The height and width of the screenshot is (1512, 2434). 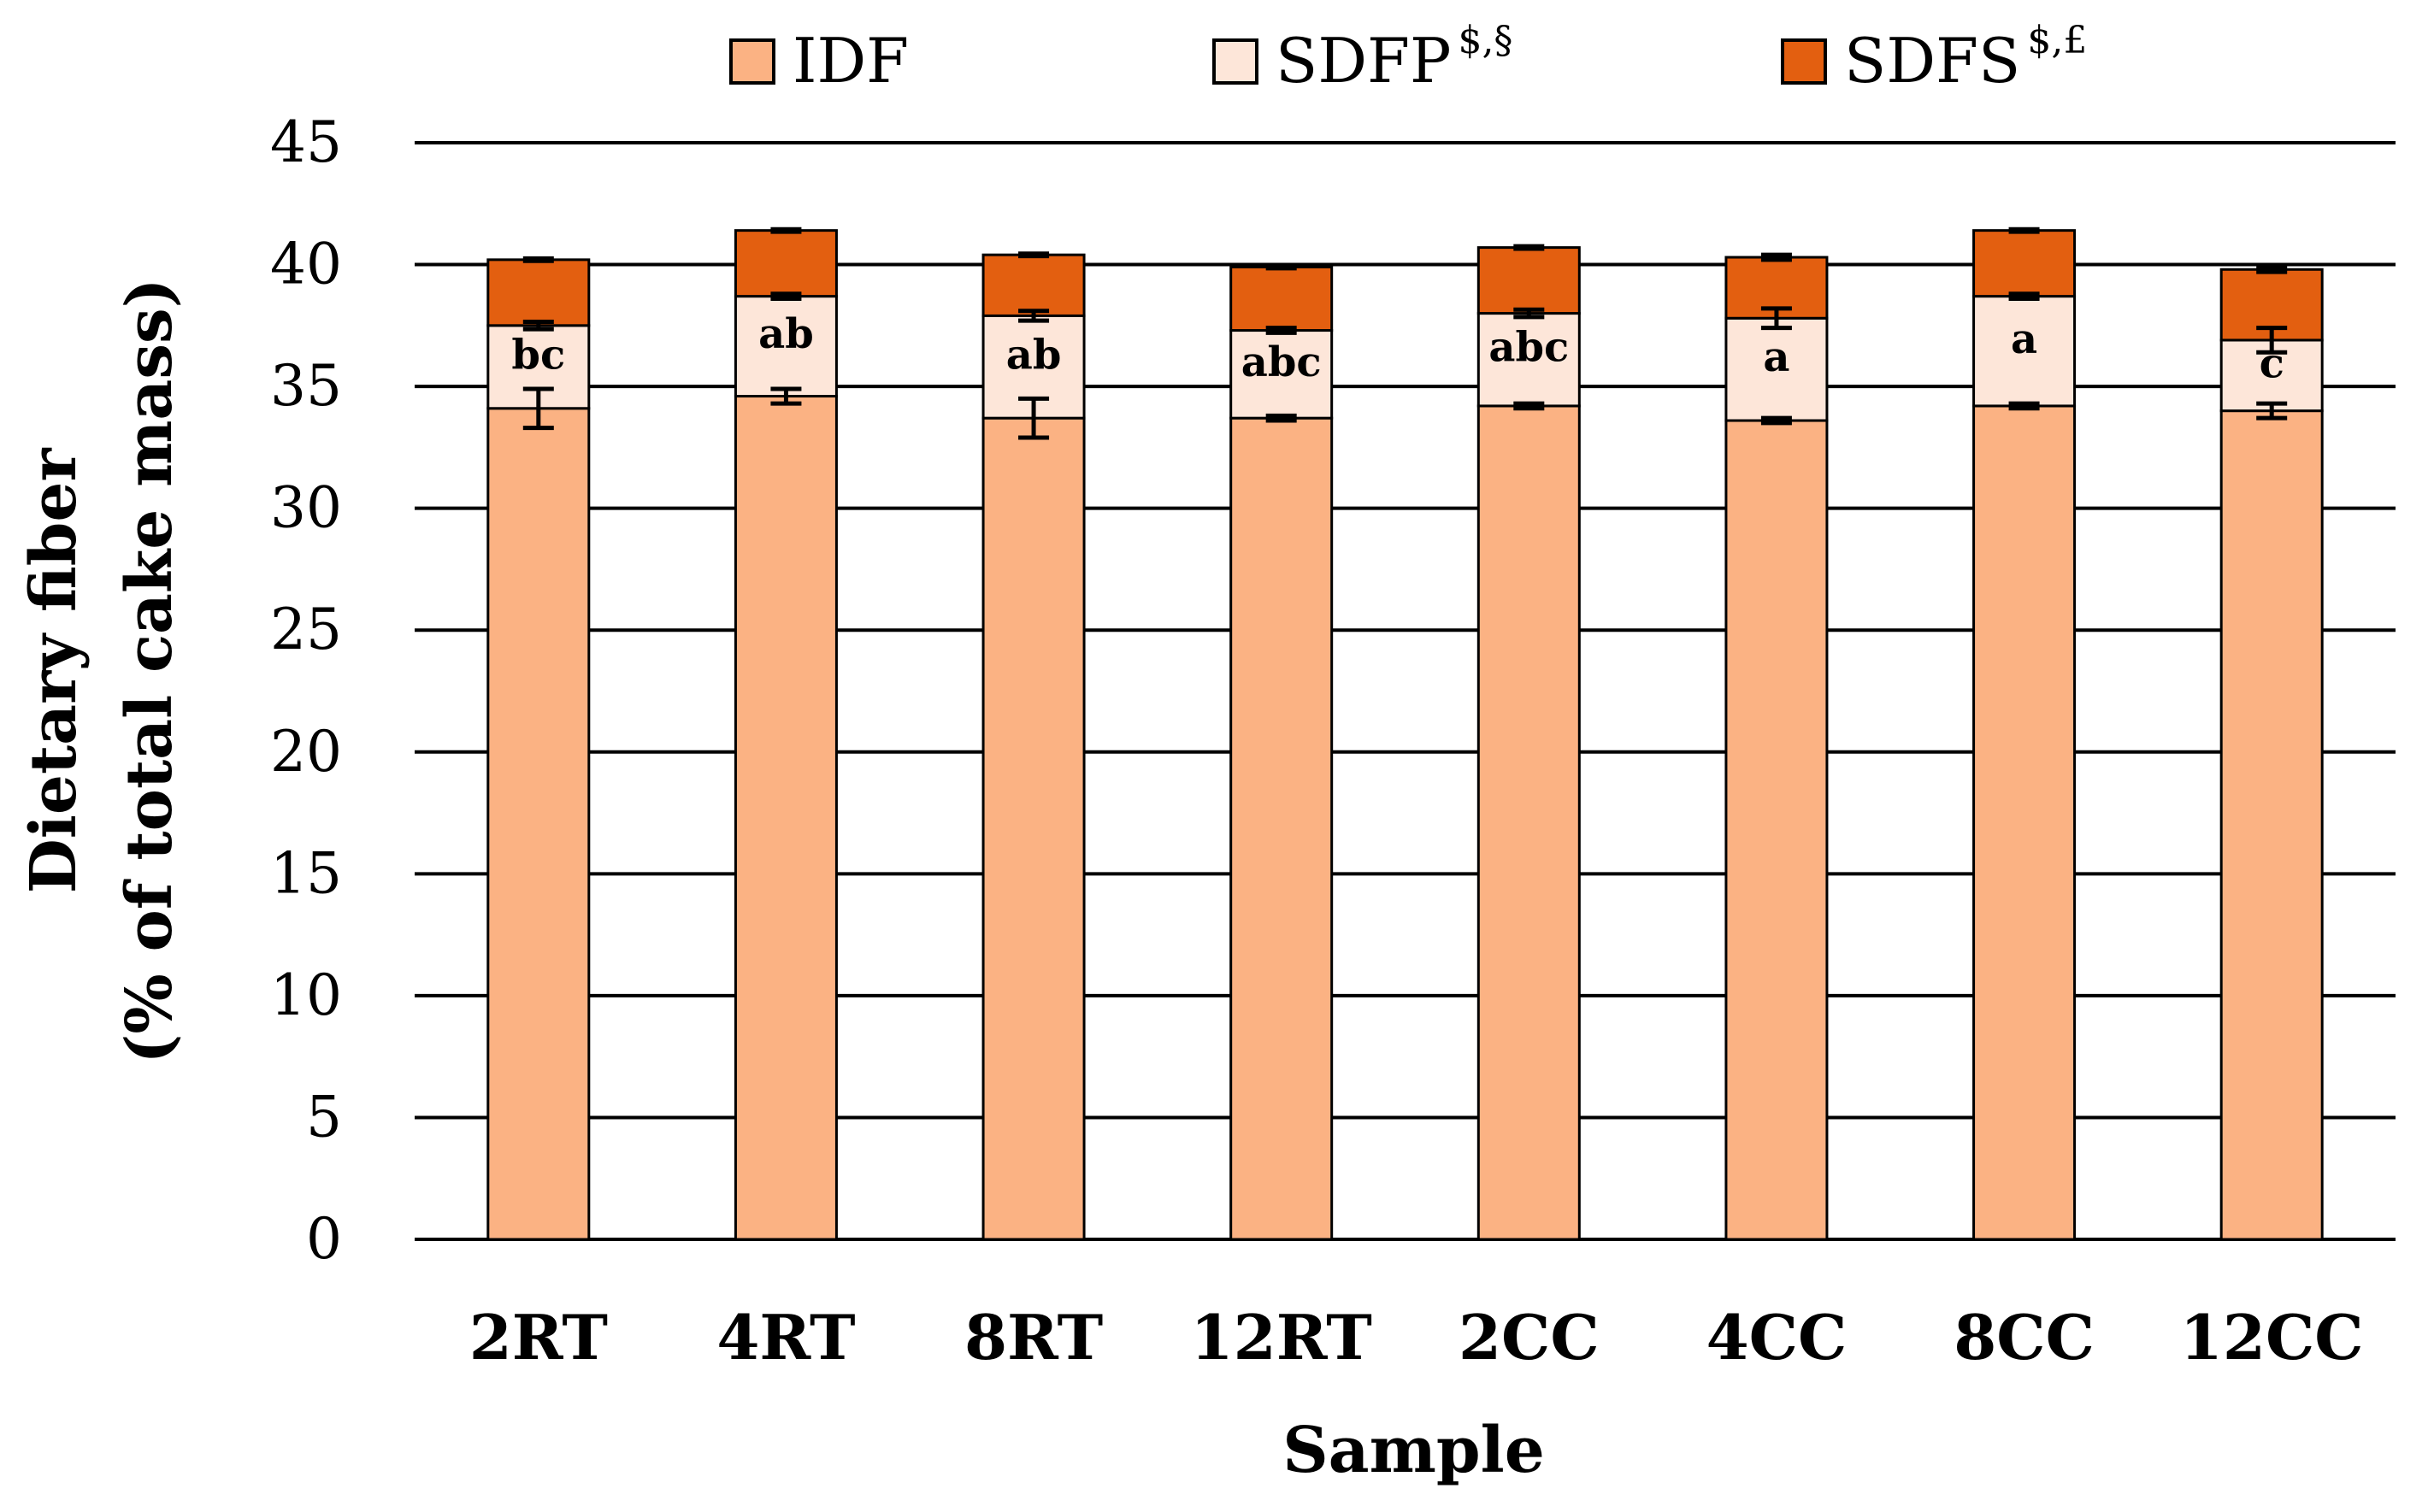 What do you see at coordinates (1804, 61) in the screenshot?
I see `legend-swatch-sdfs` at bounding box center [1804, 61].